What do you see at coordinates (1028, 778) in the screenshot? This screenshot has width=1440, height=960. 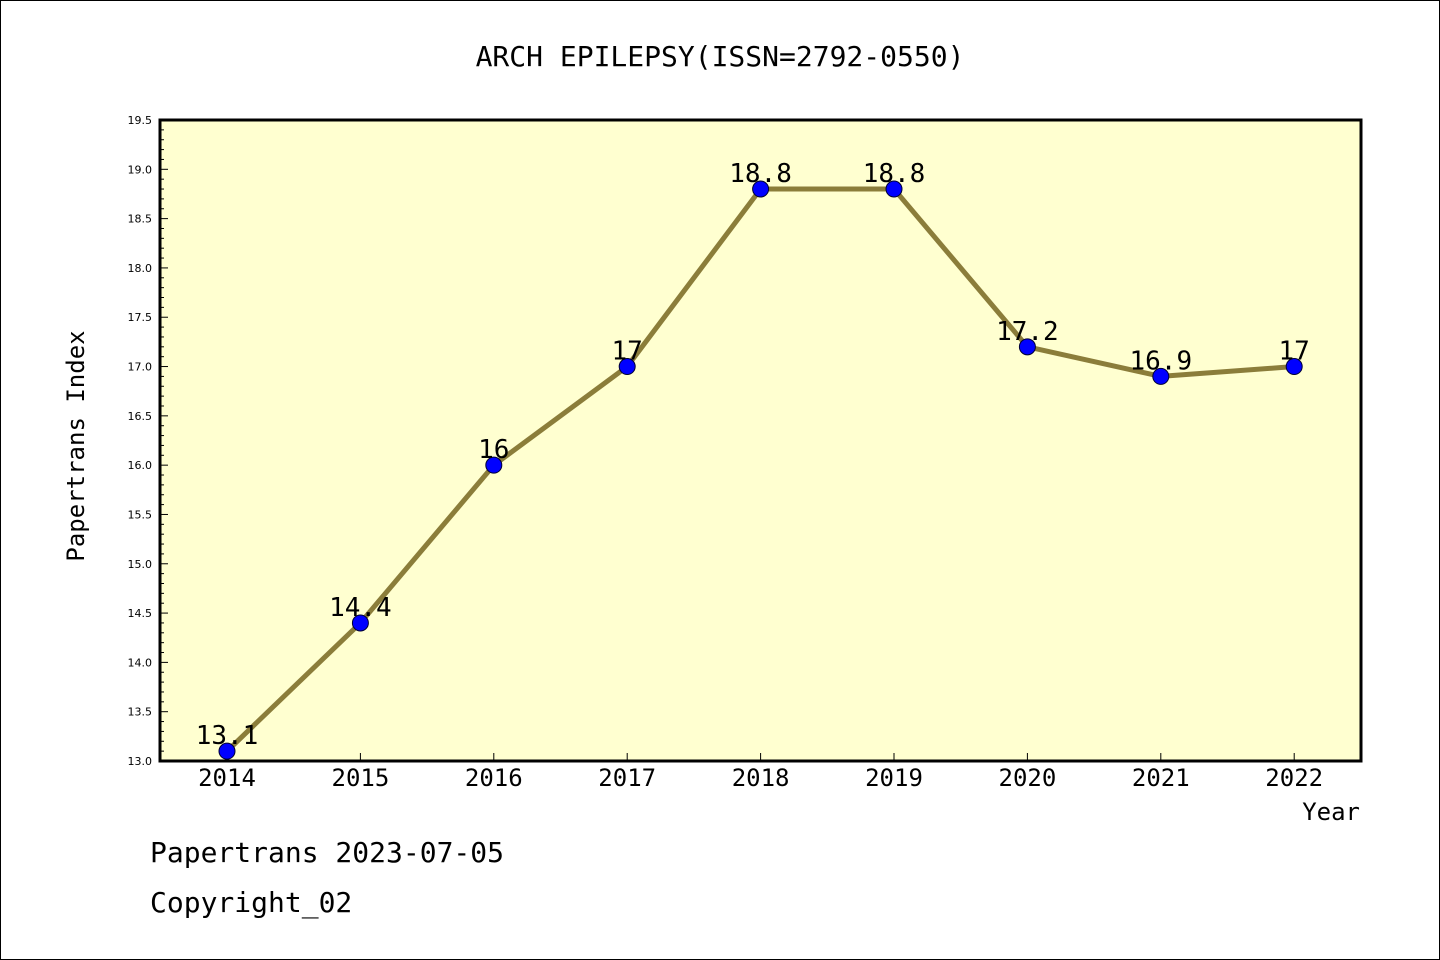 I see `x-tick-label: 2020` at bounding box center [1028, 778].